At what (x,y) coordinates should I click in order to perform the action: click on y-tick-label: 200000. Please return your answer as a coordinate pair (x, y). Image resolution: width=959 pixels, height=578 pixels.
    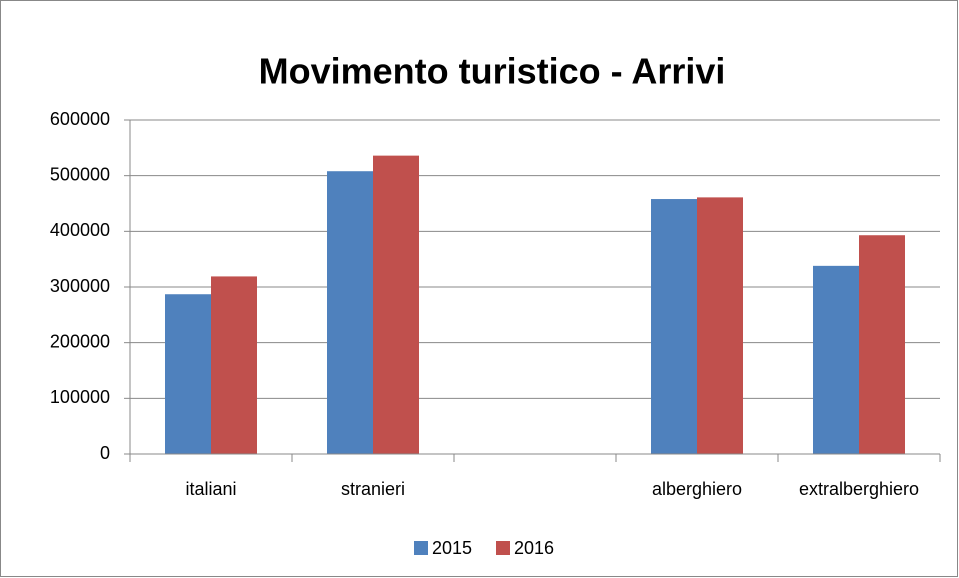
    Looking at the image, I should click on (80, 341).